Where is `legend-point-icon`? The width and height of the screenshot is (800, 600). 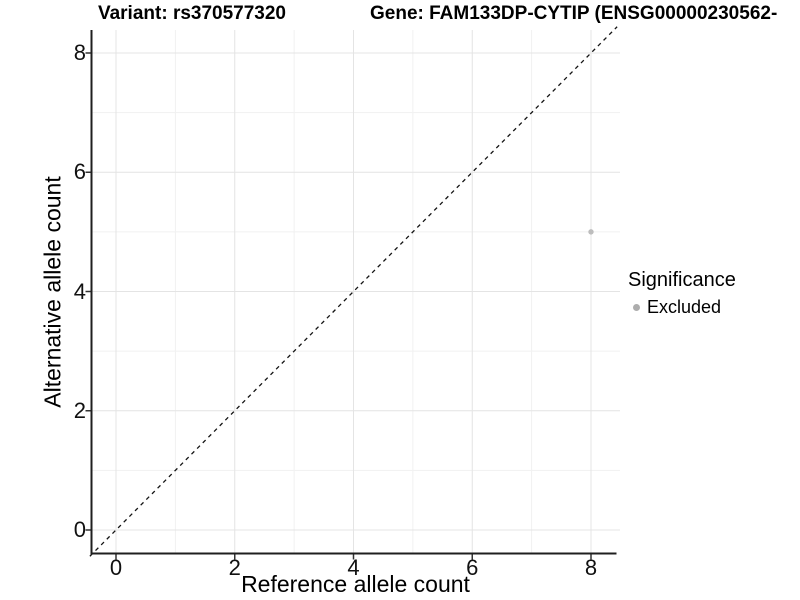 legend-point-icon is located at coordinates (636, 307).